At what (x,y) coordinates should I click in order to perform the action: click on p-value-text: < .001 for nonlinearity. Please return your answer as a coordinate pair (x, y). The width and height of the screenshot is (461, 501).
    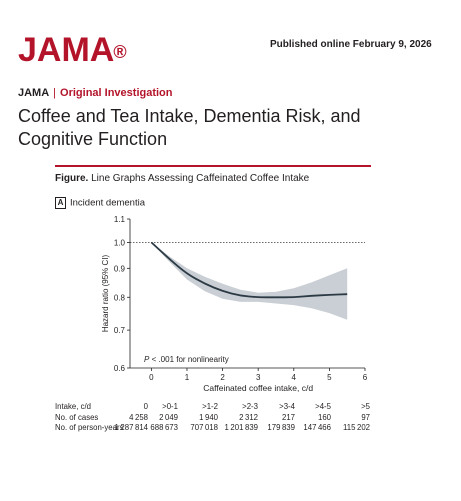
    Looking at the image, I should click on (188, 359).